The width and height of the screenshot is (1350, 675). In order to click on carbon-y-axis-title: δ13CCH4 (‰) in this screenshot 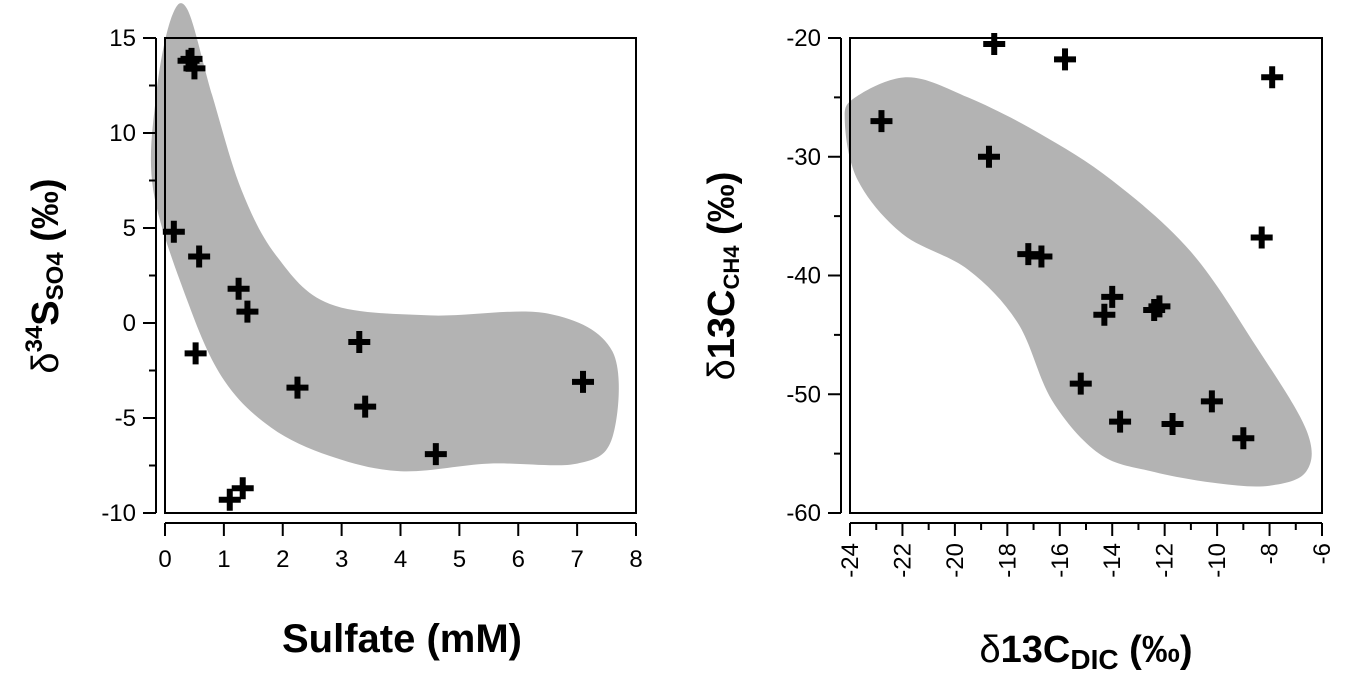, I will do `click(722, 276)`.